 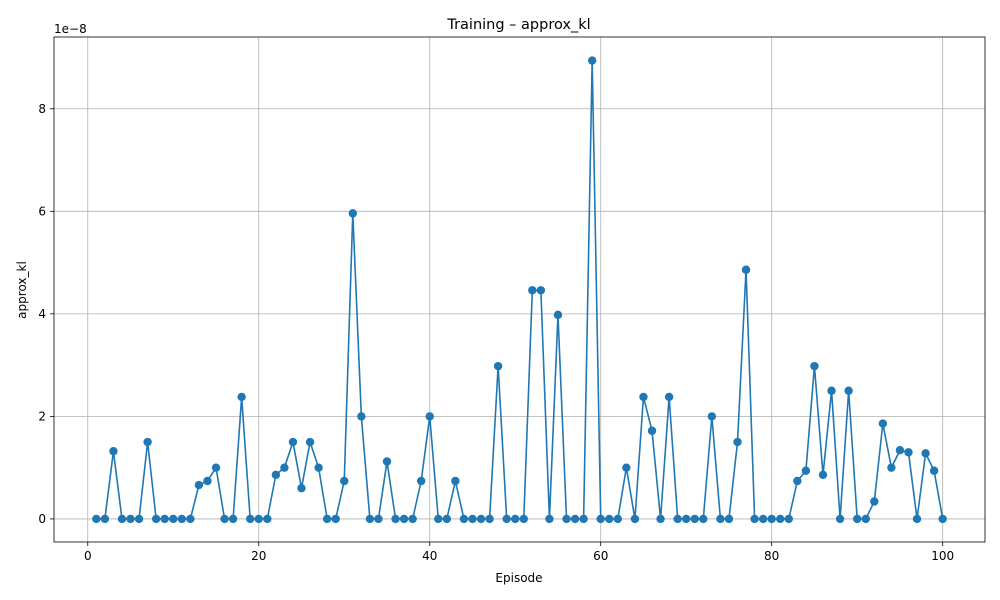 What do you see at coordinates (519, 552) in the screenshot?
I see `x-axis-ticks: 0 20 40 60 80 100` at bounding box center [519, 552].